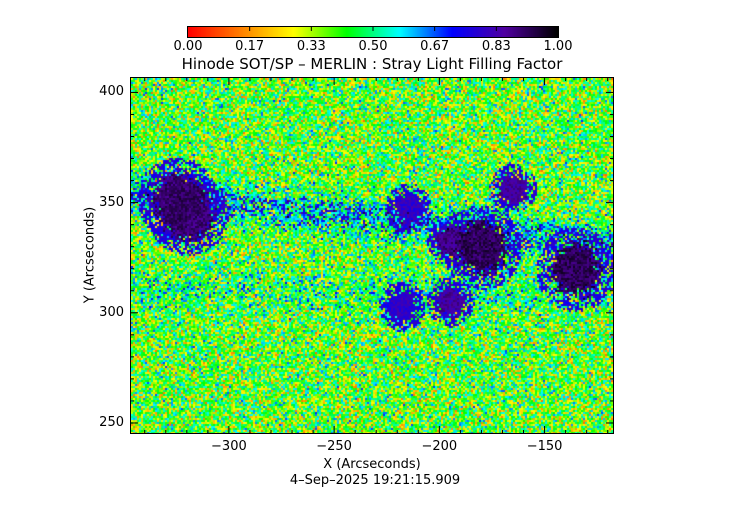 This screenshot has height=512, width=744. Describe the element at coordinates (90, 255) in the screenshot. I see `y-axis-label: Y (Arcseconds)` at that location.